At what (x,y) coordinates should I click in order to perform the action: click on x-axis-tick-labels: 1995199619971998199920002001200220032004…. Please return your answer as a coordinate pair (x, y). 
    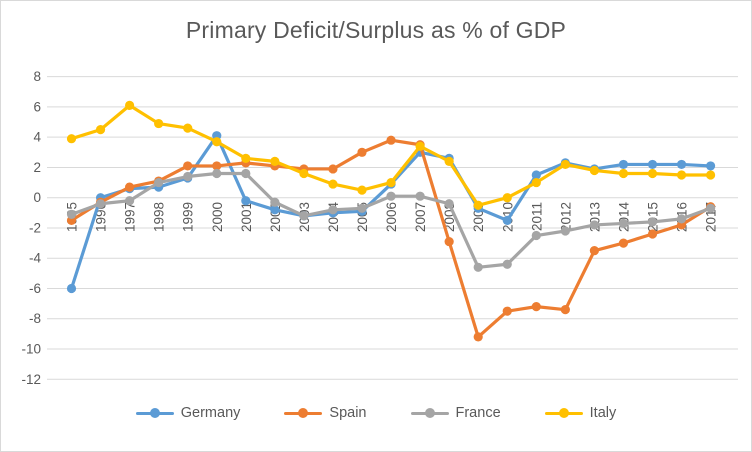
    Looking at the image, I should click on (392, 217).